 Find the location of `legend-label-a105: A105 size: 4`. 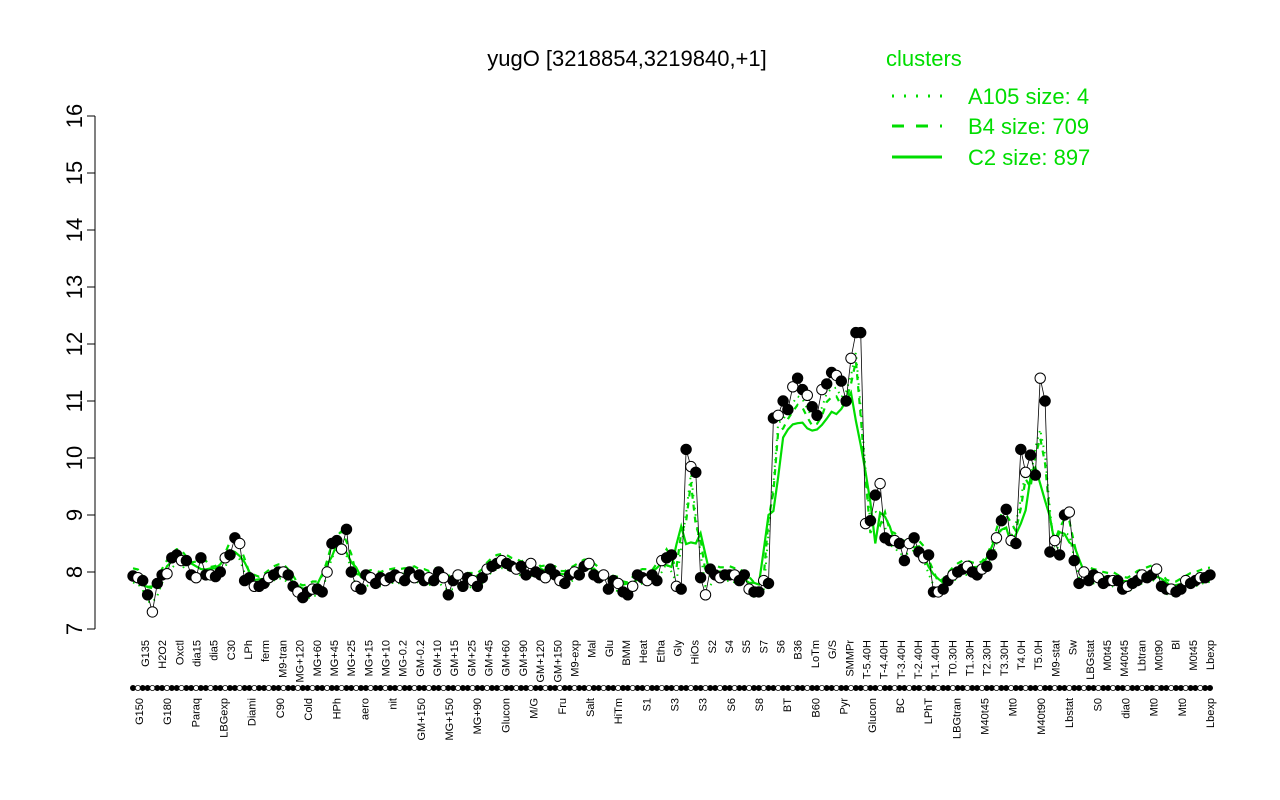

legend-label-a105: A105 size: 4 is located at coordinates (1028, 96).